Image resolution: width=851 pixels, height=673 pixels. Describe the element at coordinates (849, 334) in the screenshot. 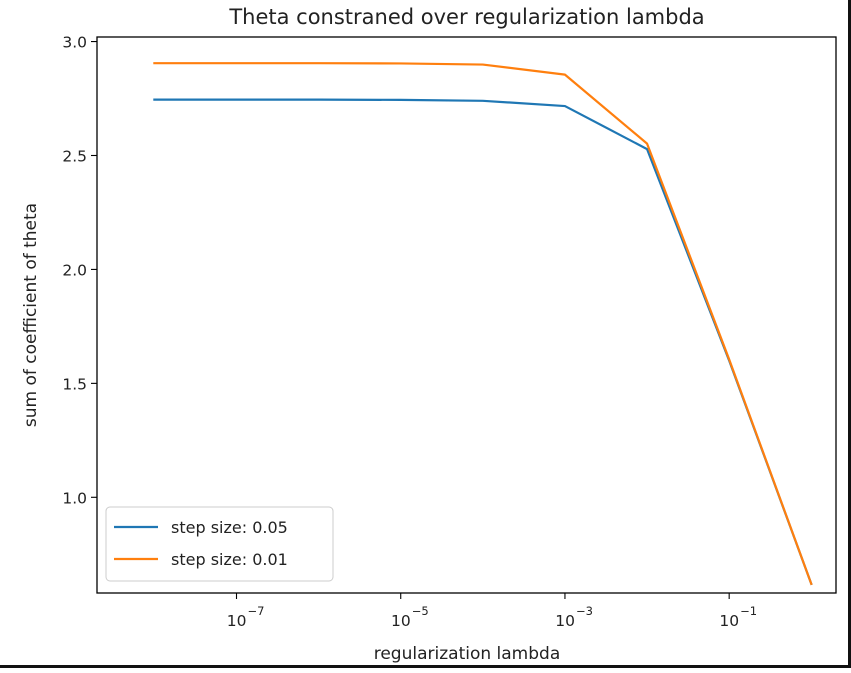

I see `window-edge-right` at that location.